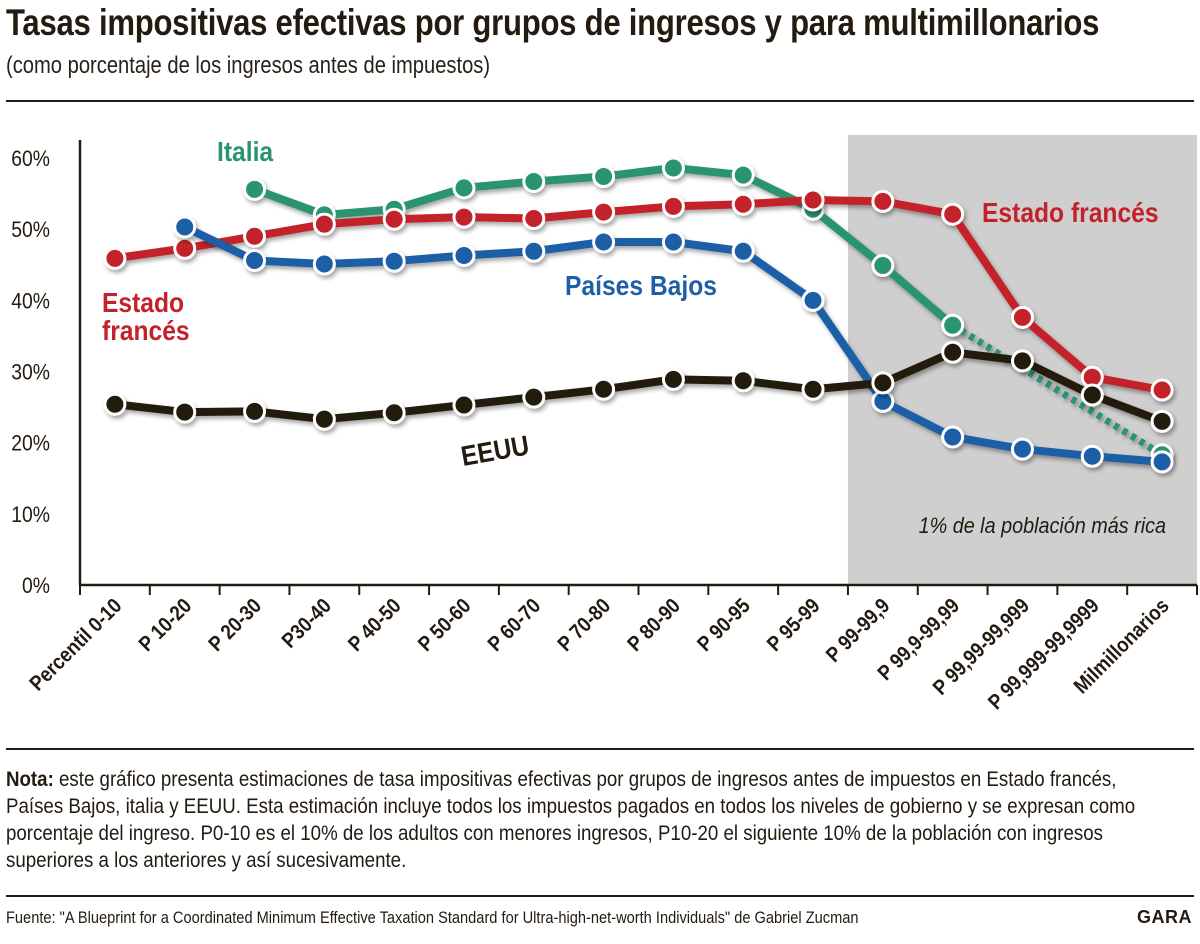  Describe the element at coordinates (165, 625) in the screenshot. I see `x-tick-label: P 10-20` at that location.